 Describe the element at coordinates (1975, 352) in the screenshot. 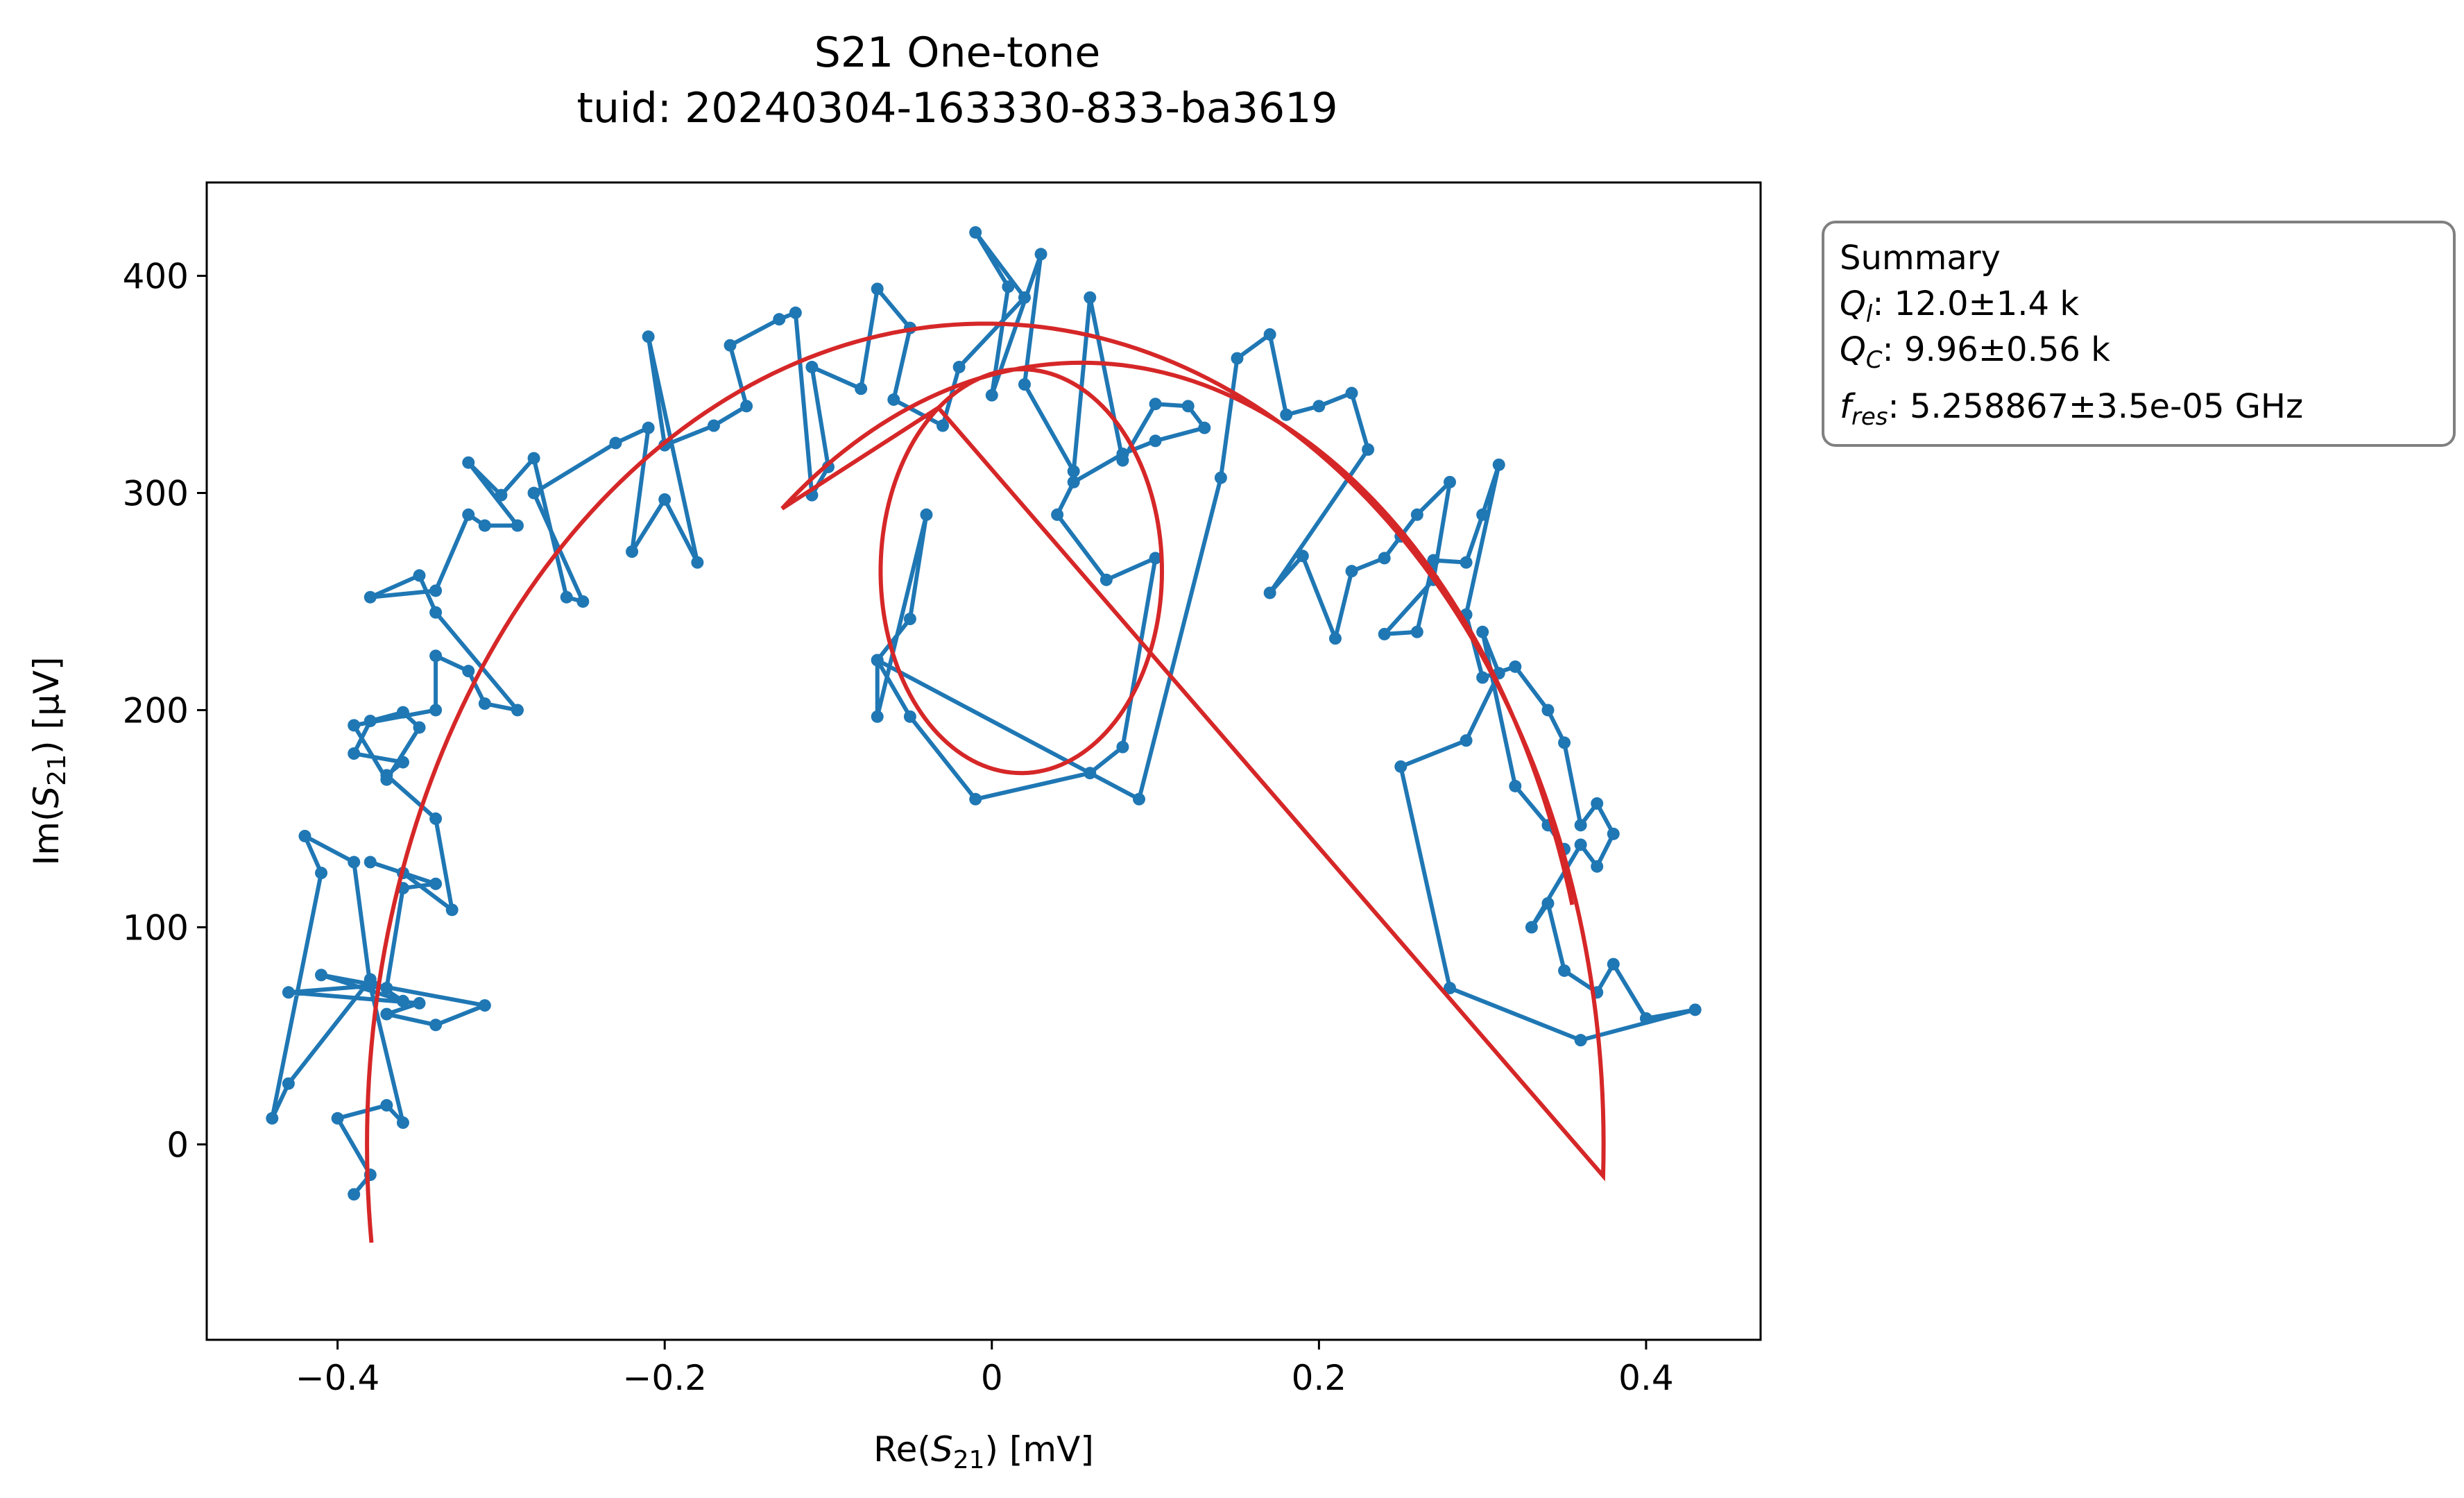

I see `summary-qc: QC: 9.96±0.56 k` at that location.